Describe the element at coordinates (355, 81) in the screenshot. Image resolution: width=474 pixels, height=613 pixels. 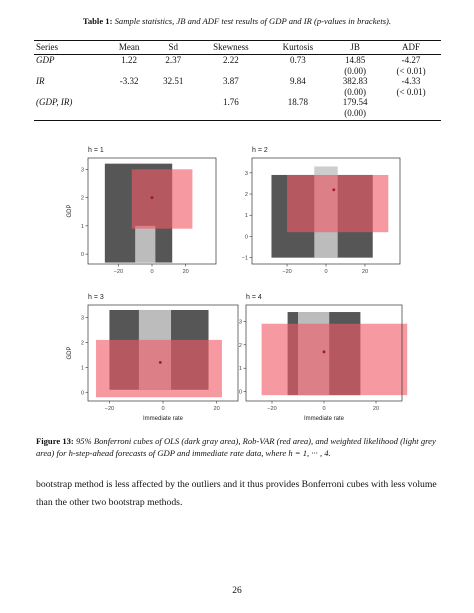
I see `jb-cell: 382.83` at that location.